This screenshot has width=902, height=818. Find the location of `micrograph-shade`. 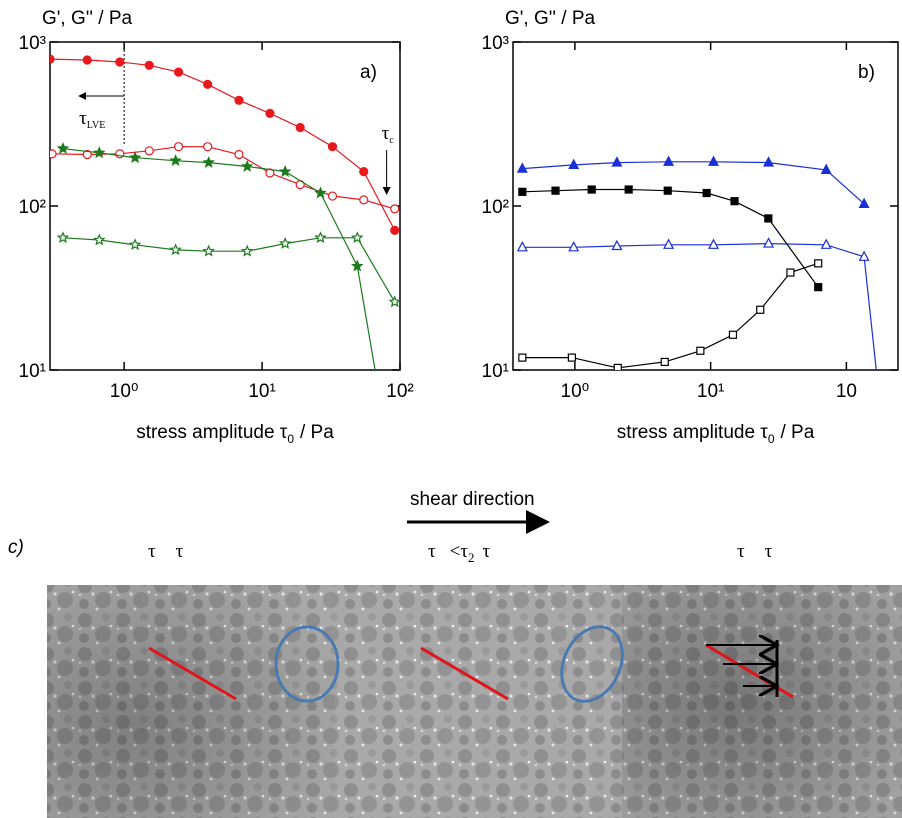

micrograph-shade is located at coordinates (762, 701).